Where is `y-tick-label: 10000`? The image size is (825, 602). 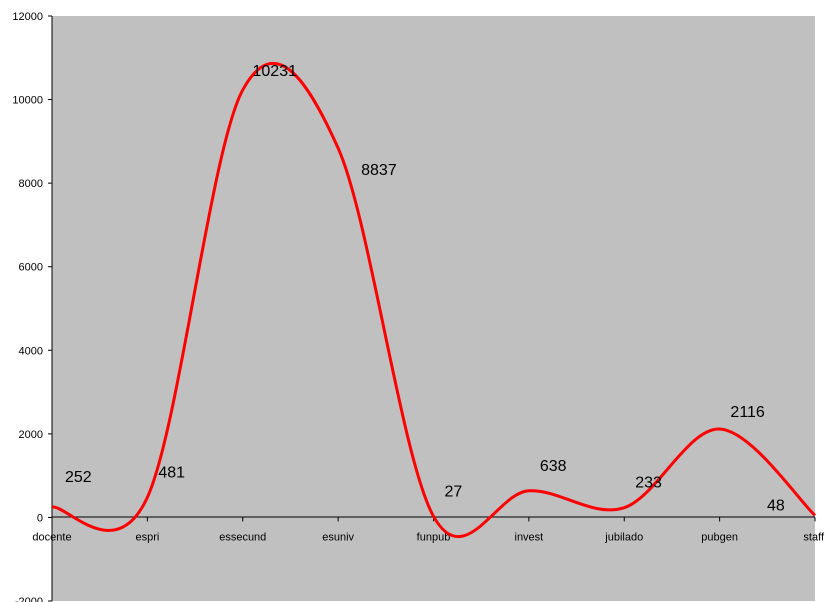 y-tick-label: 10000 is located at coordinates (27, 101).